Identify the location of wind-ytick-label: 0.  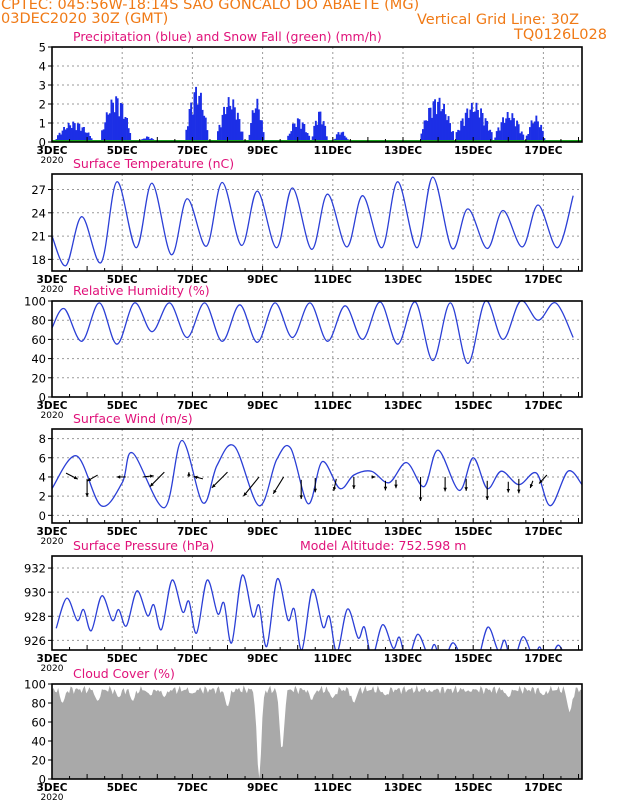
(42, 516).